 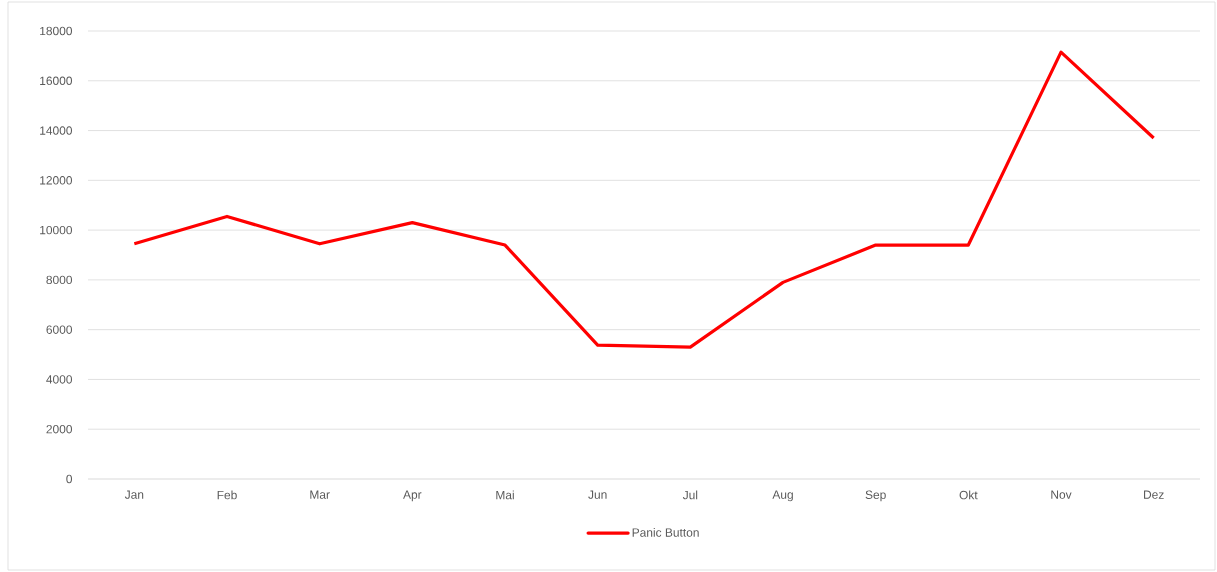 What do you see at coordinates (59, 280) in the screenshot?
I see `y-tick-label: 8000` at bounding box center [59, 280].